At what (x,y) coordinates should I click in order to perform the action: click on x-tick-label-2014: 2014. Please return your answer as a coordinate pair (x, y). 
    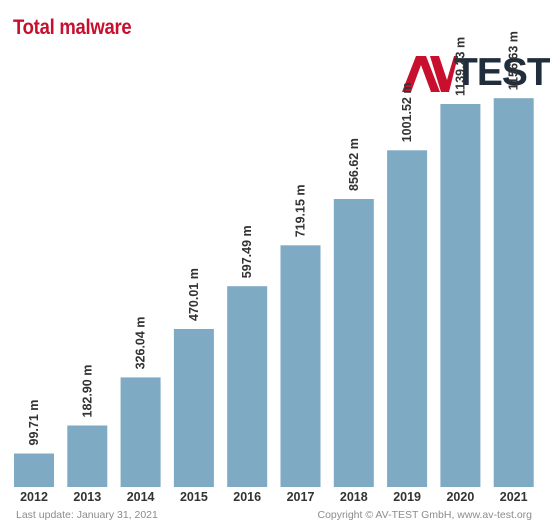
    Looking at the image, I should click on (141, 497).